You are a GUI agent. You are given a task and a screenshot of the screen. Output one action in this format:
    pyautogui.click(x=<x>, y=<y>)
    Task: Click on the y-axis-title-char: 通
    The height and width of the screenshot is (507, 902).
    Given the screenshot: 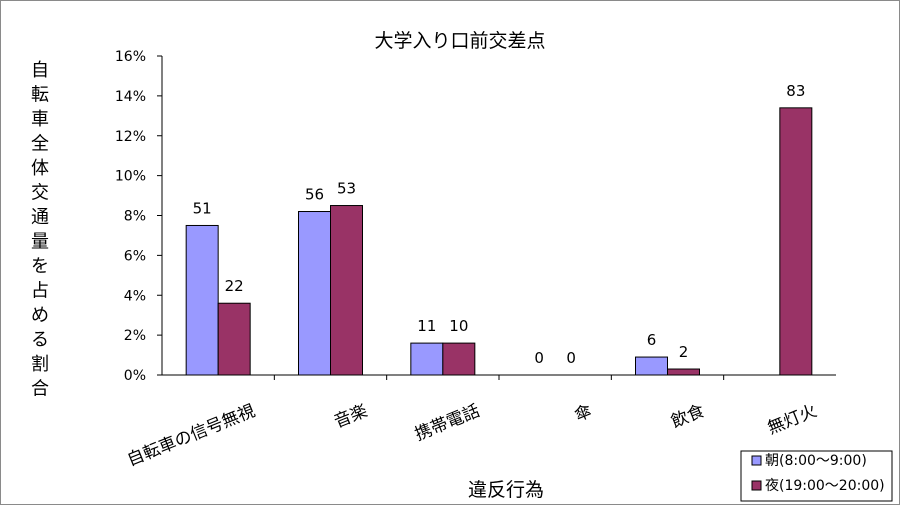 What is the action you would take?
    pyautogui.click(x=40, y=217)
    